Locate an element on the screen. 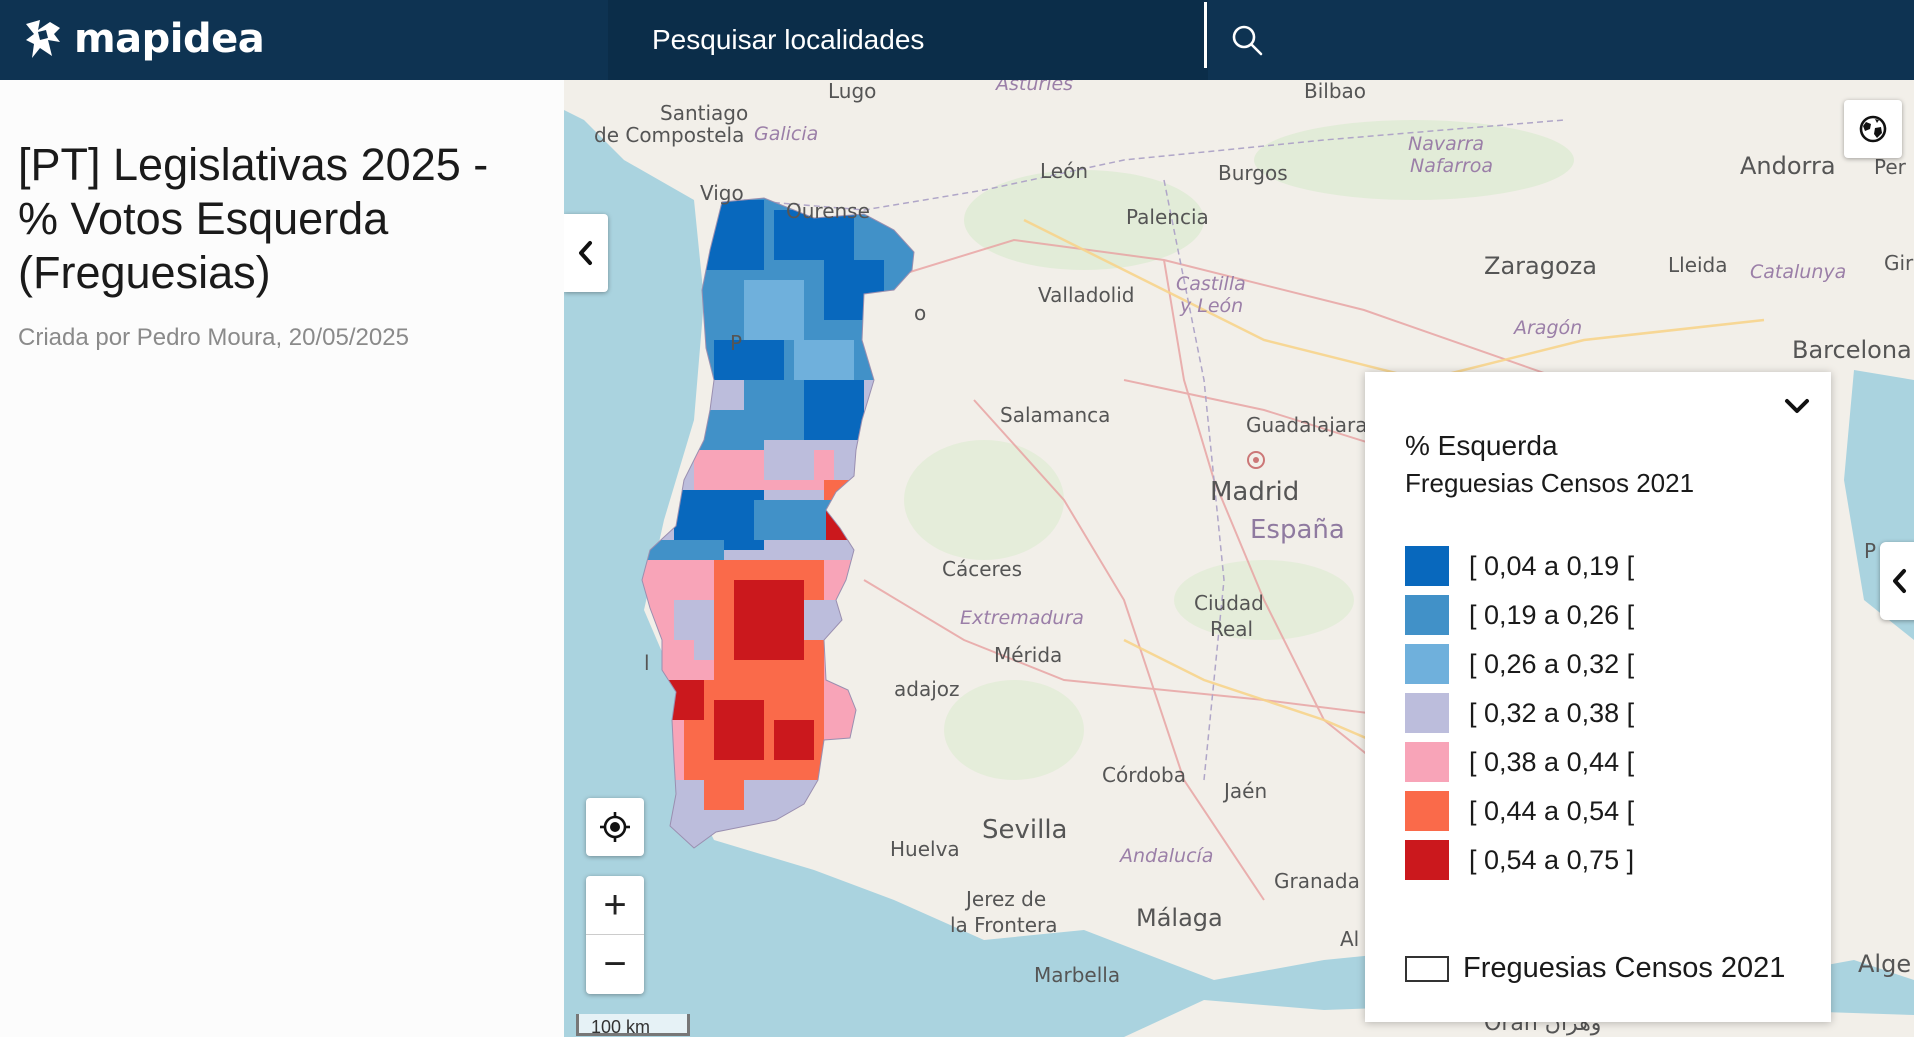  place-label: Palencia is located at coordinates (1167, 217).